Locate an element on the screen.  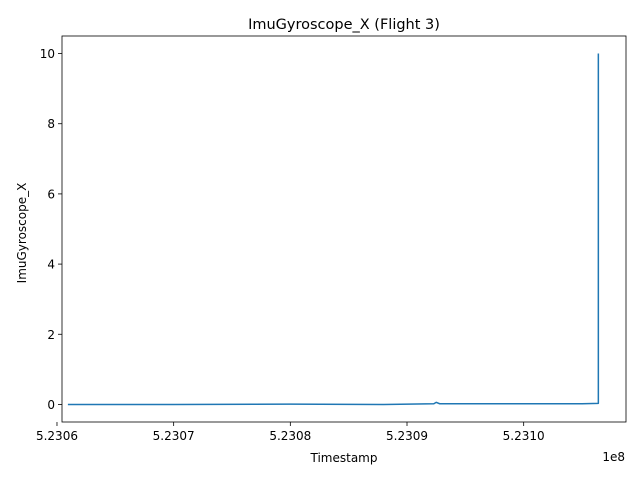
y-tick-label: 2 is located at coordinates (51, 335).